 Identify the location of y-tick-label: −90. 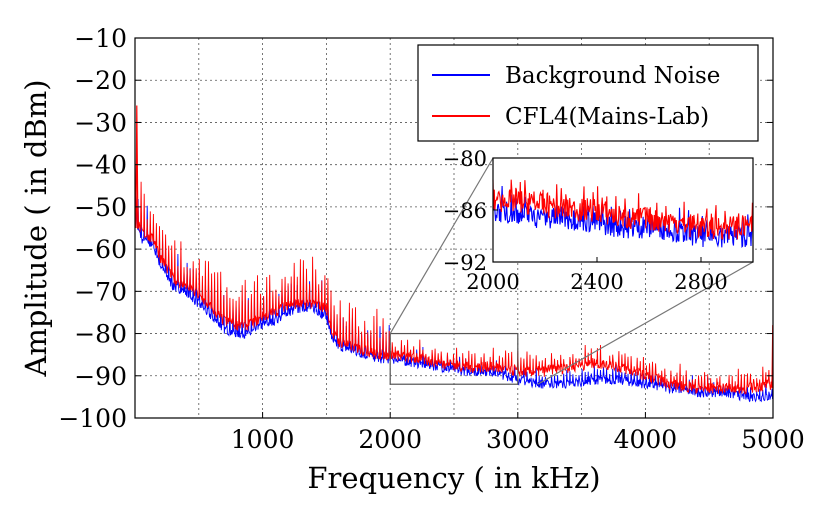
(100, 376).